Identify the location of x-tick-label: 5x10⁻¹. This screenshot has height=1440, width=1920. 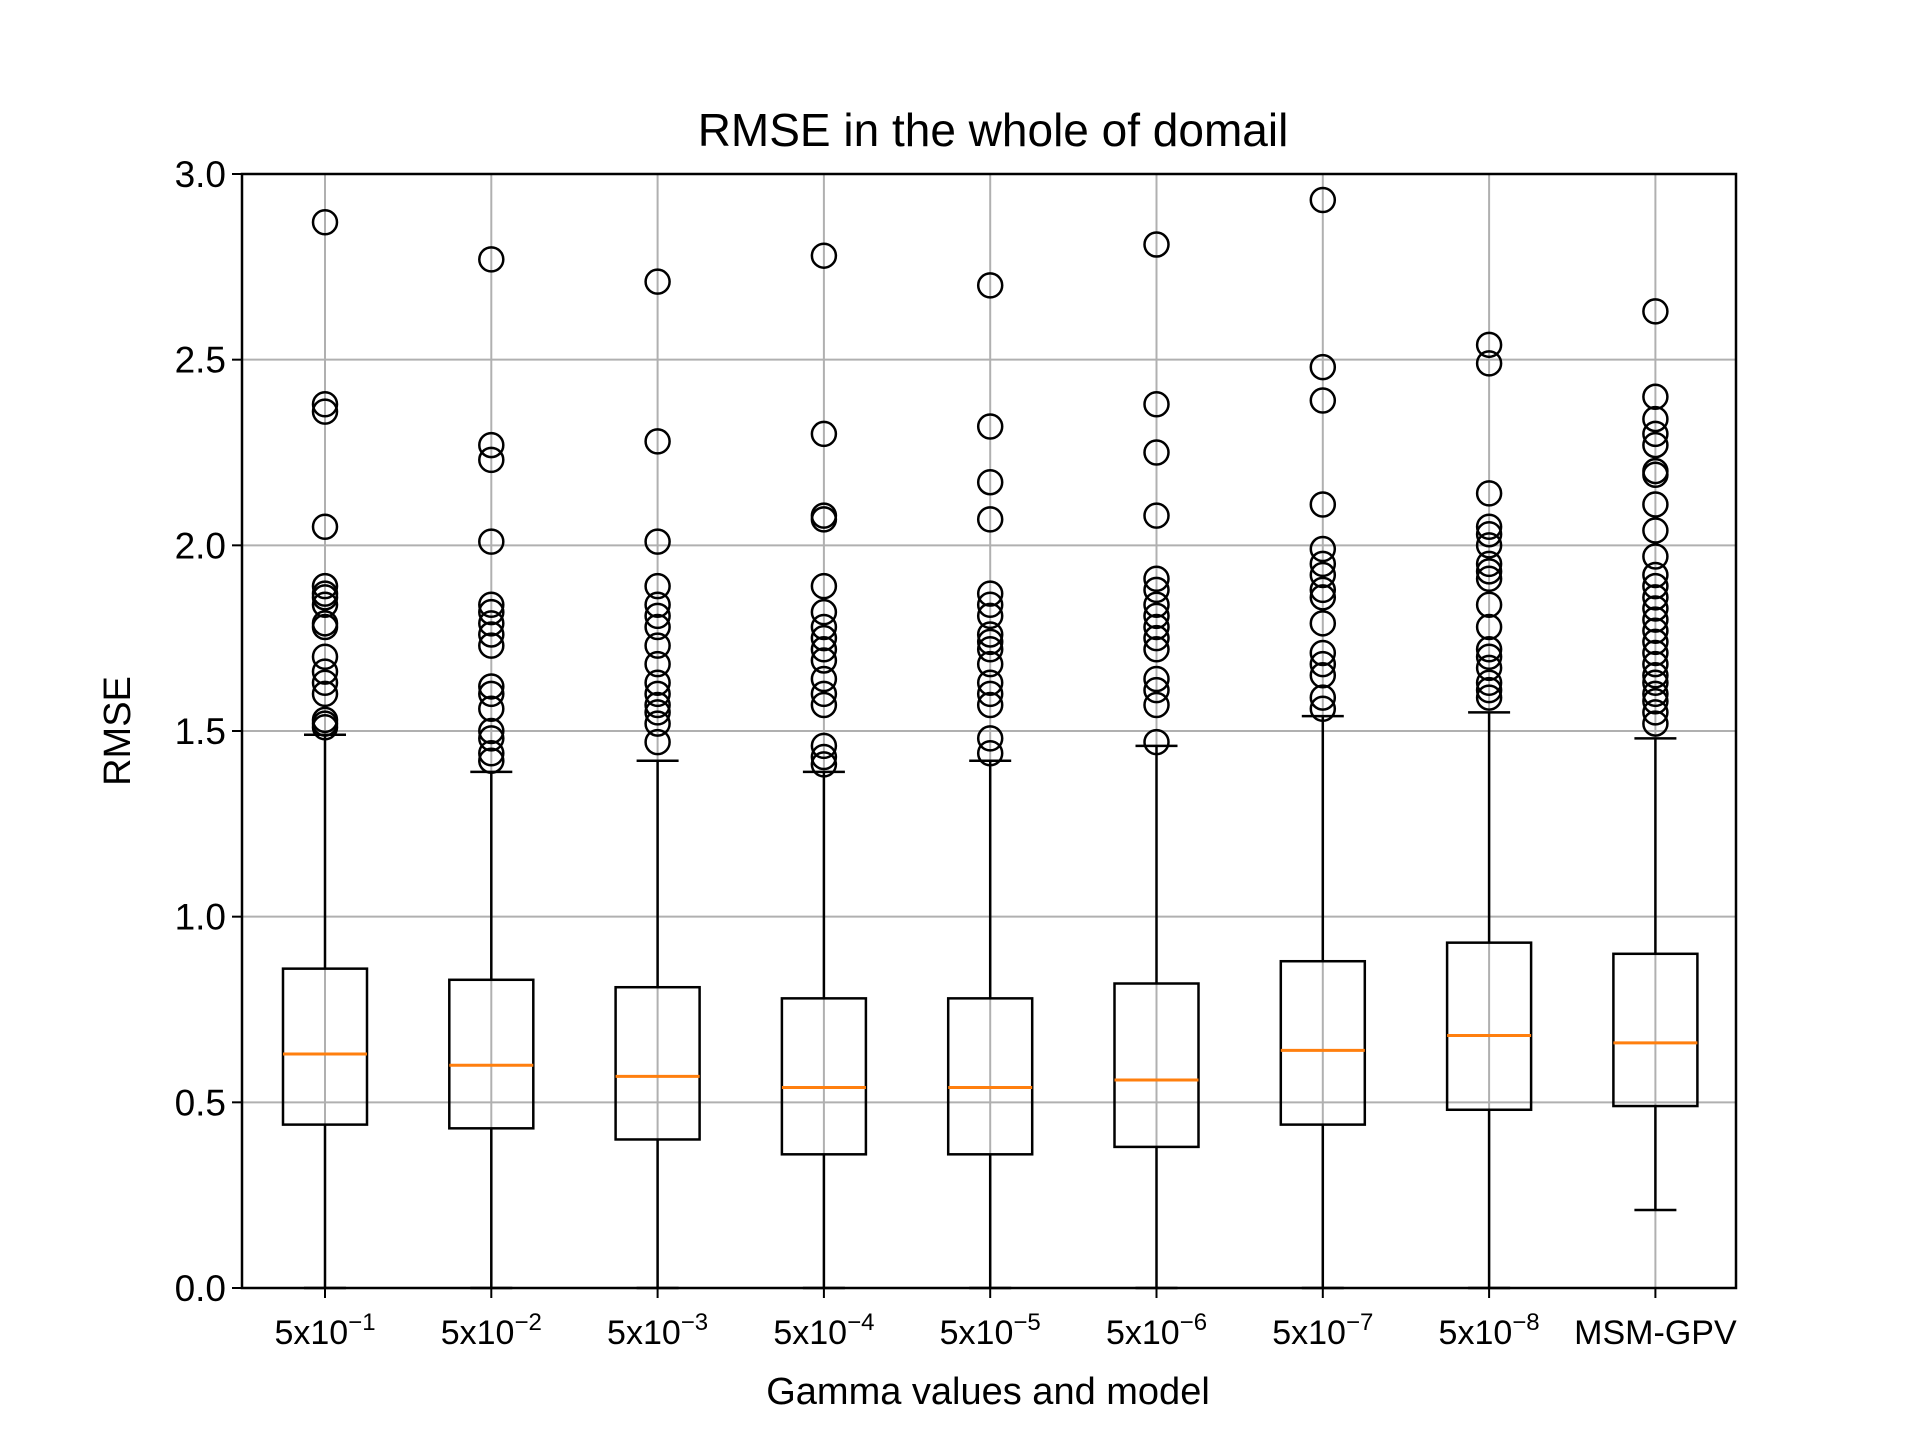
(324, 1330).